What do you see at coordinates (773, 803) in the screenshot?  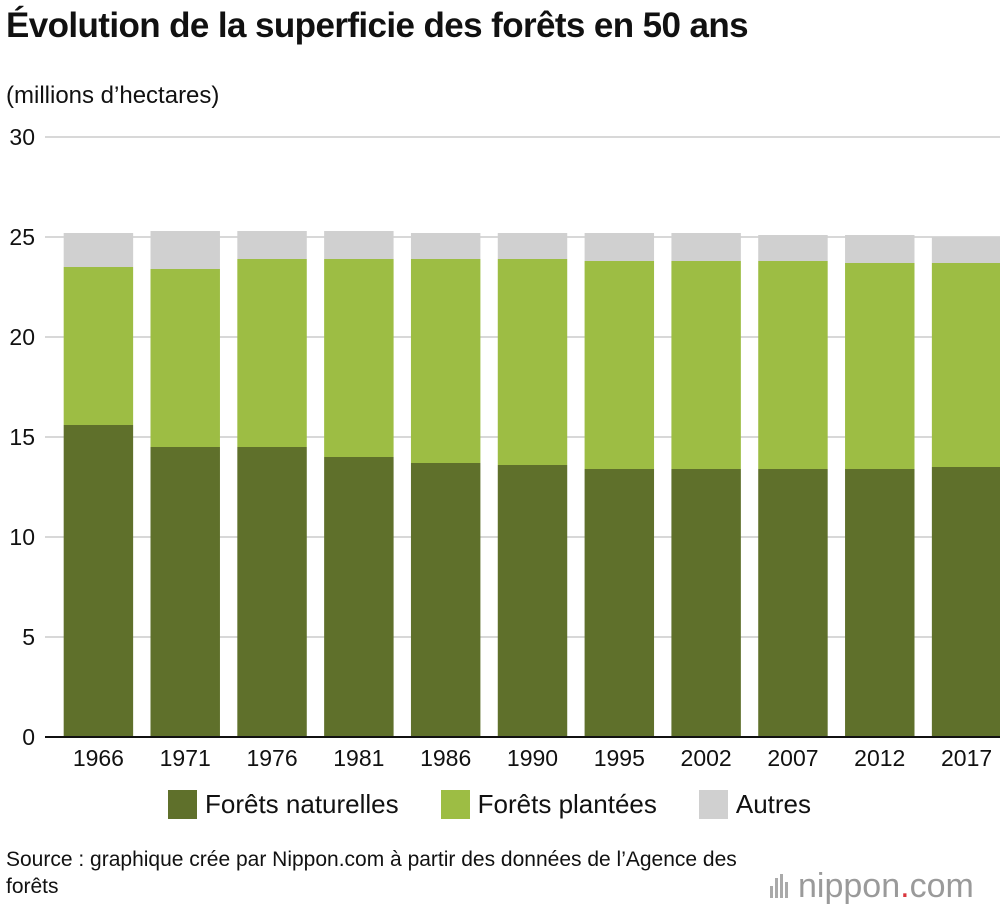 I see `legend-label-autres: Autres` at bounding box center [773, 803].